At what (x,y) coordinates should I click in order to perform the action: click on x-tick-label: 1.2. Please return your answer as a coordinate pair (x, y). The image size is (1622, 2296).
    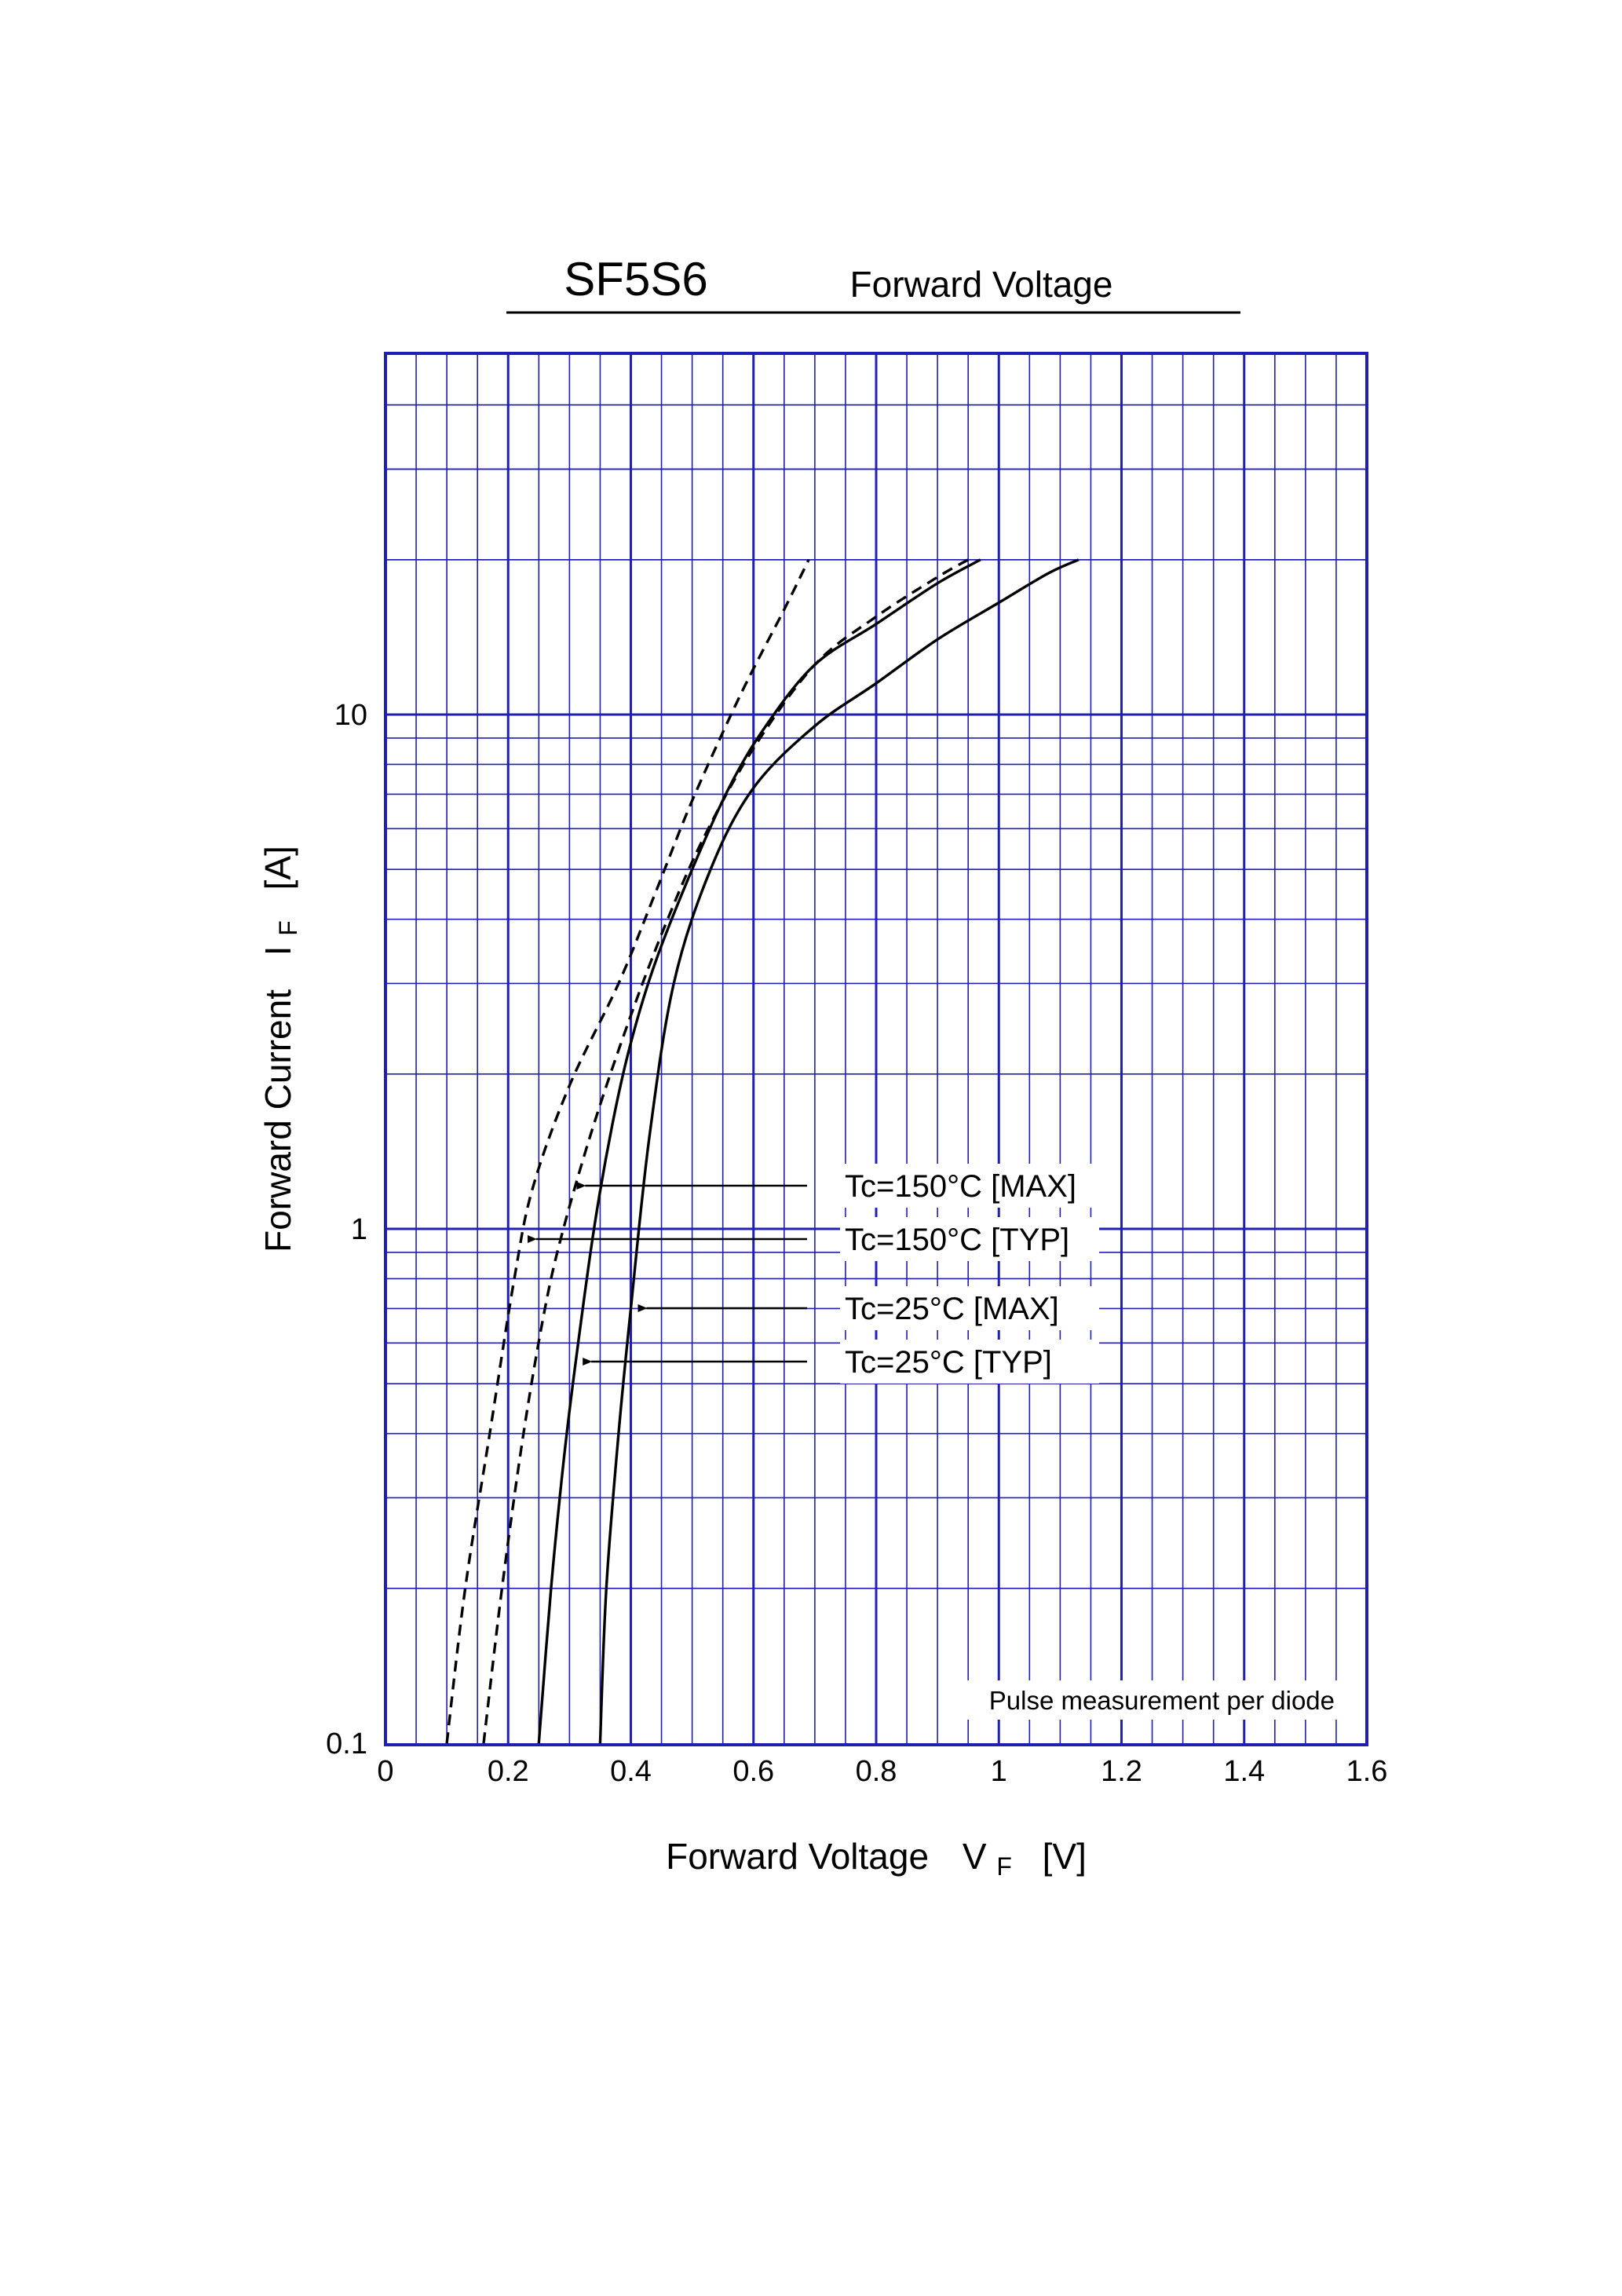
    Looking at the image, I should click on (1121, 1771).